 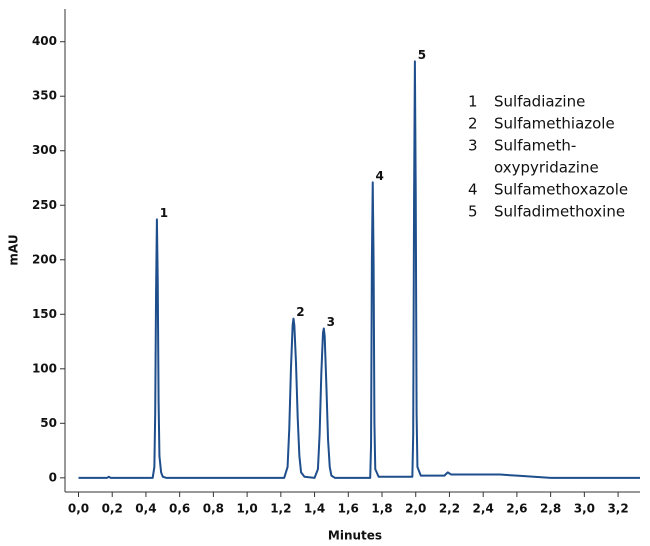 What do you see at coordinates (44, 259) in the screenshot?
I see `y-tick-label: 200` at bounding box center [44, 259].